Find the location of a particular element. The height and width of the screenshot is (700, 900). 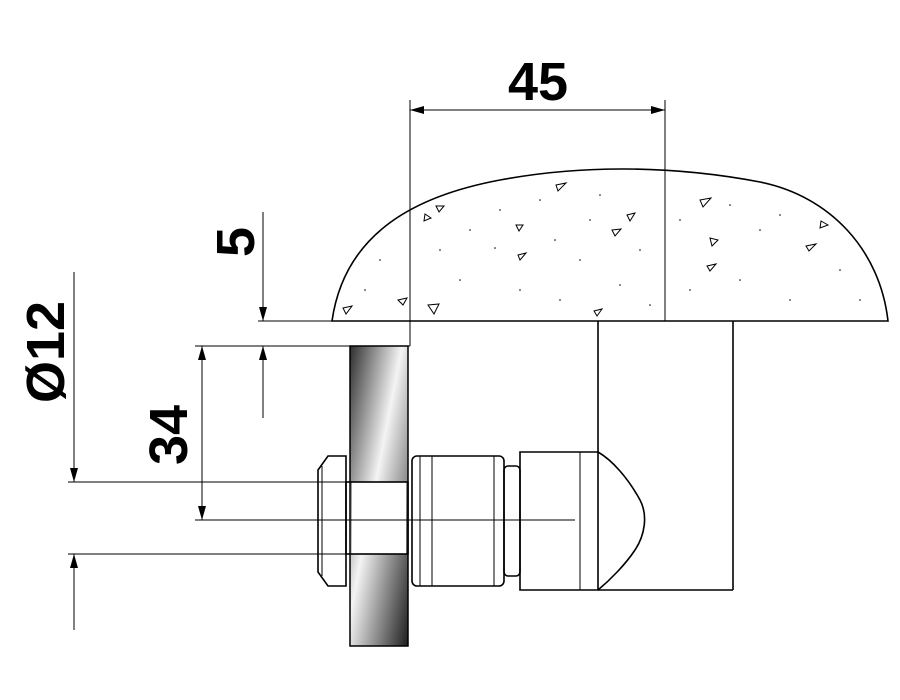

dimension-label-45: 45 is located at coordinates (538, 82).